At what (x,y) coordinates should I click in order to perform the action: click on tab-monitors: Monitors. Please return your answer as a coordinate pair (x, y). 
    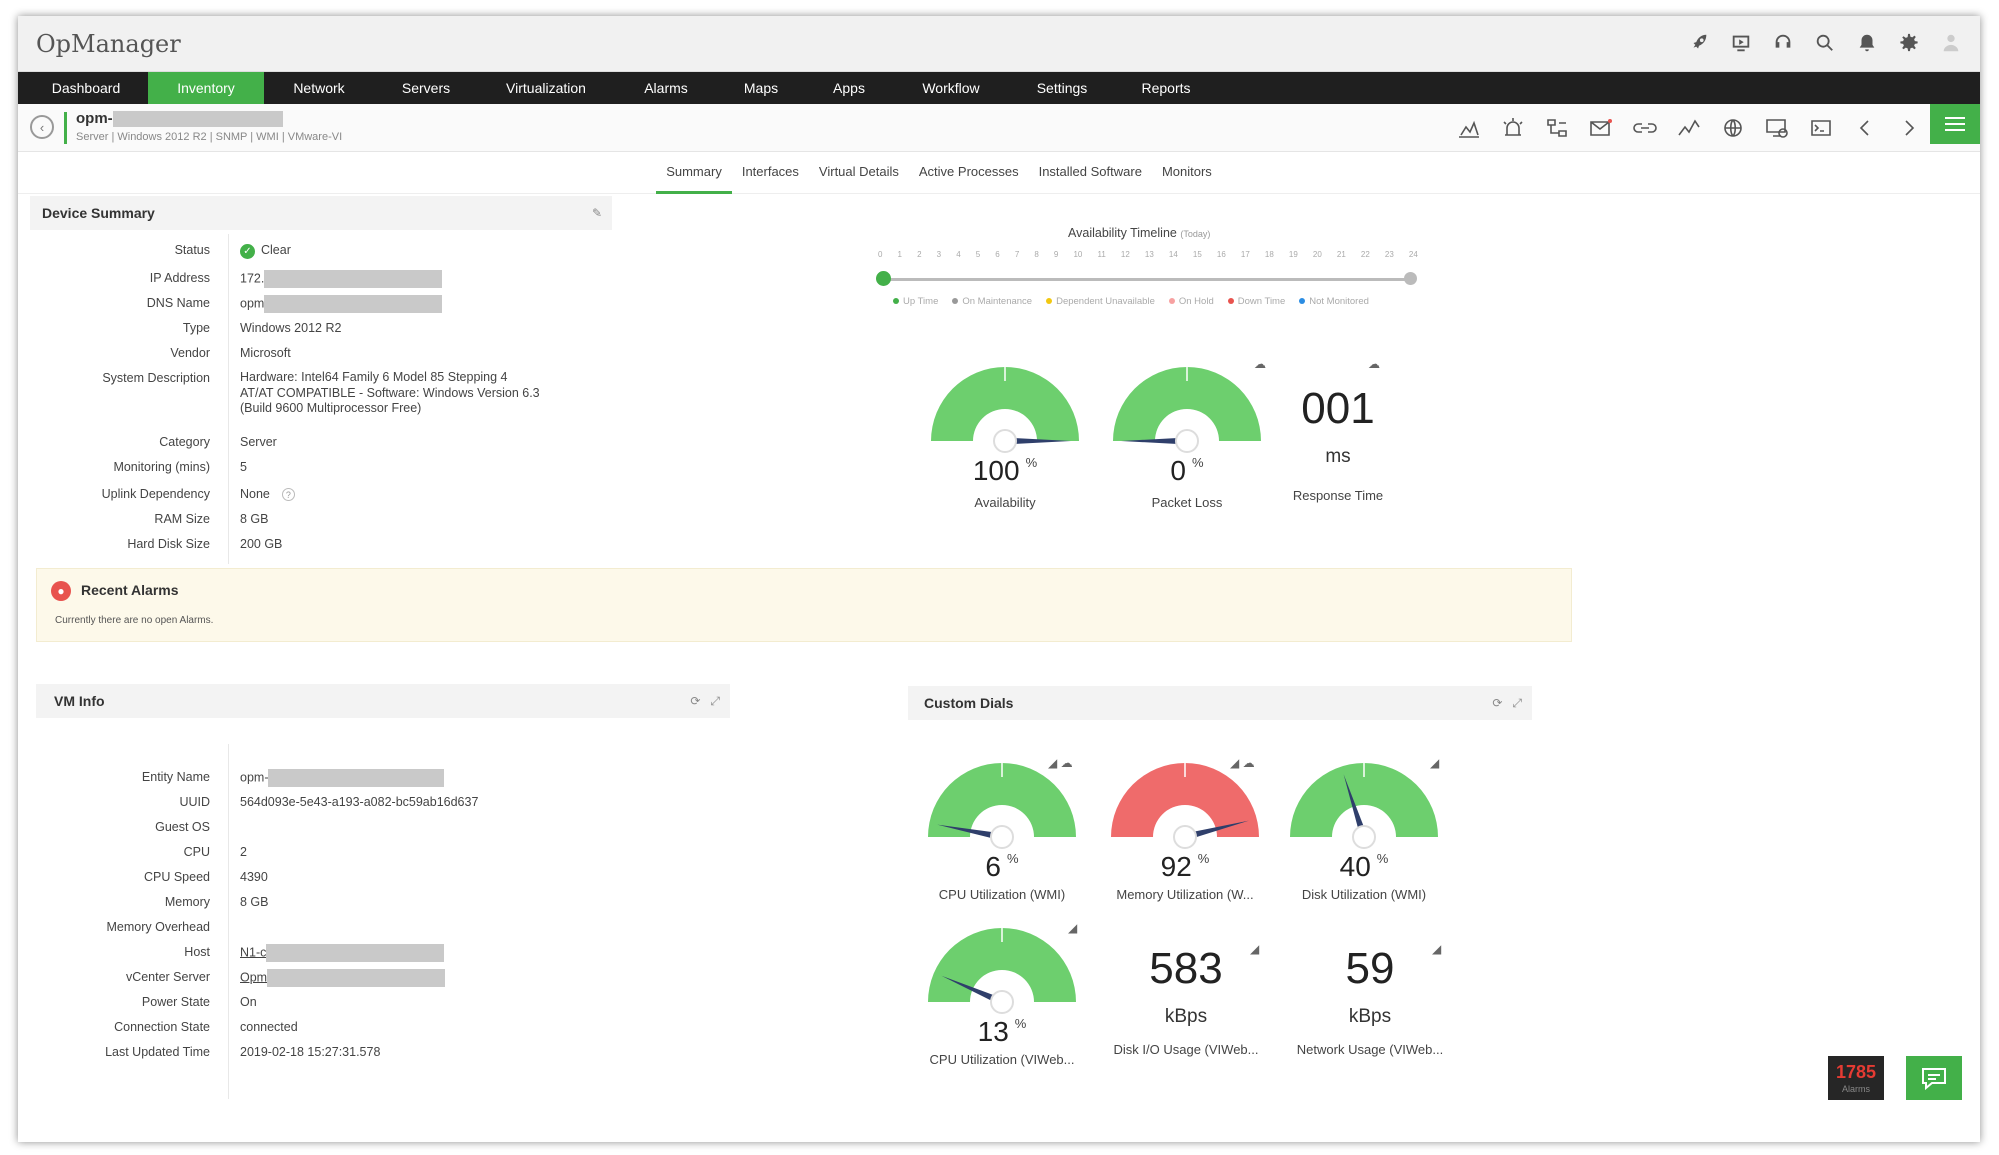
    Looking at the image, I should click on (1186, 171).